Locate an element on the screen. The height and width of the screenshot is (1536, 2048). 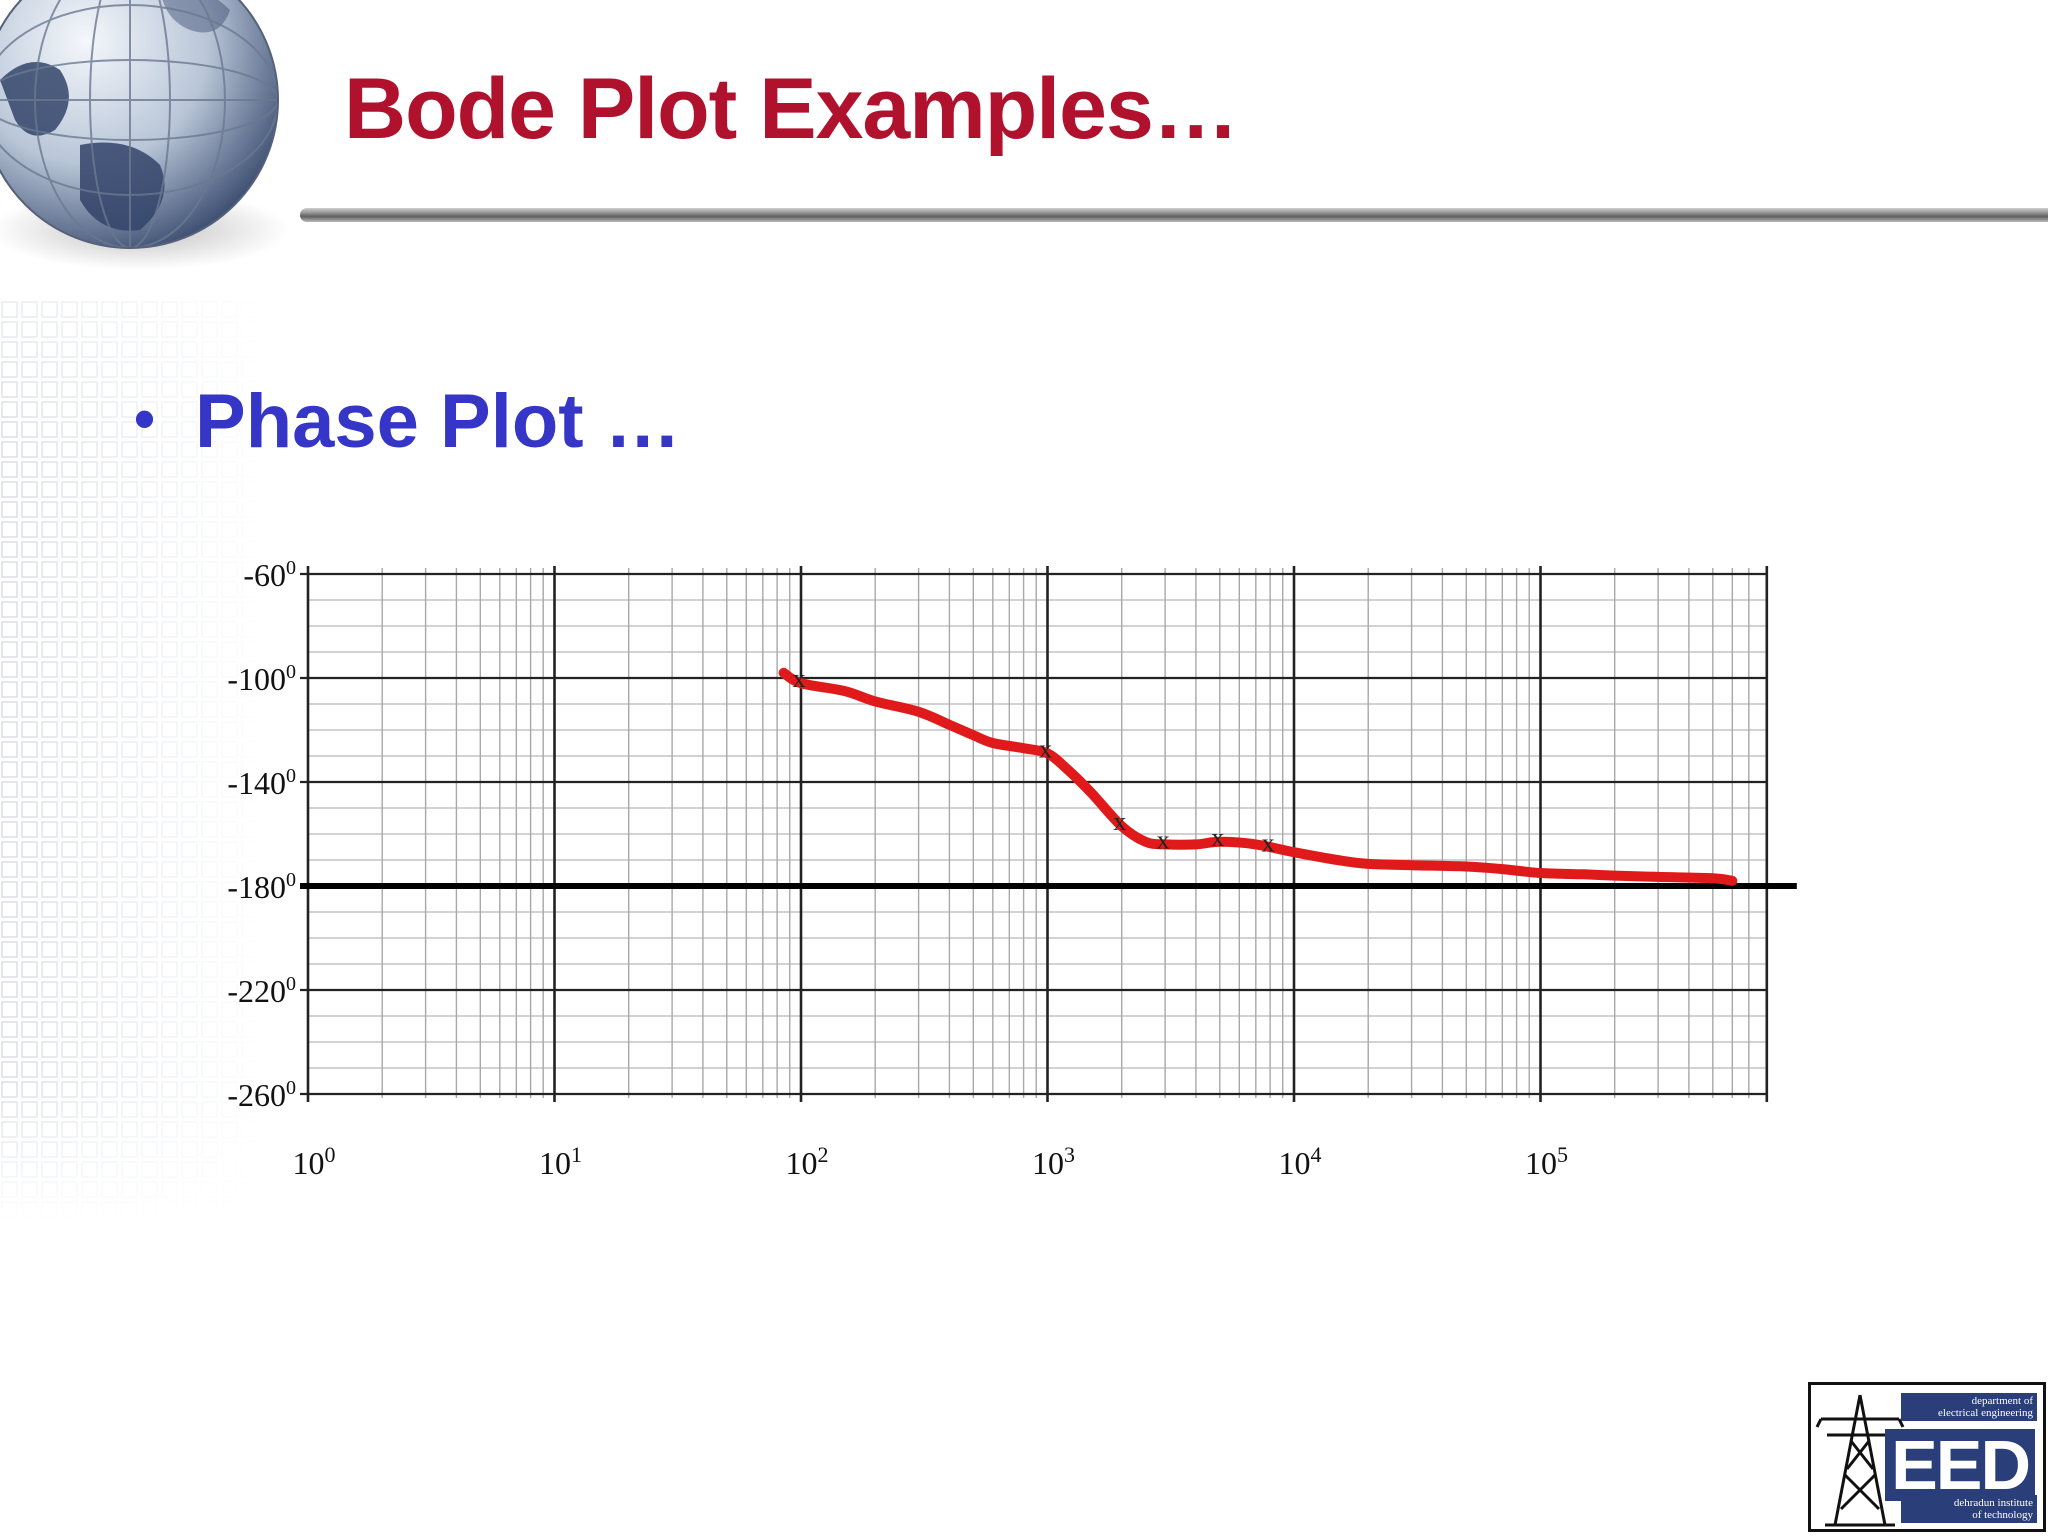
y-tick-label: -1000 is located at coordinates (261, 679).